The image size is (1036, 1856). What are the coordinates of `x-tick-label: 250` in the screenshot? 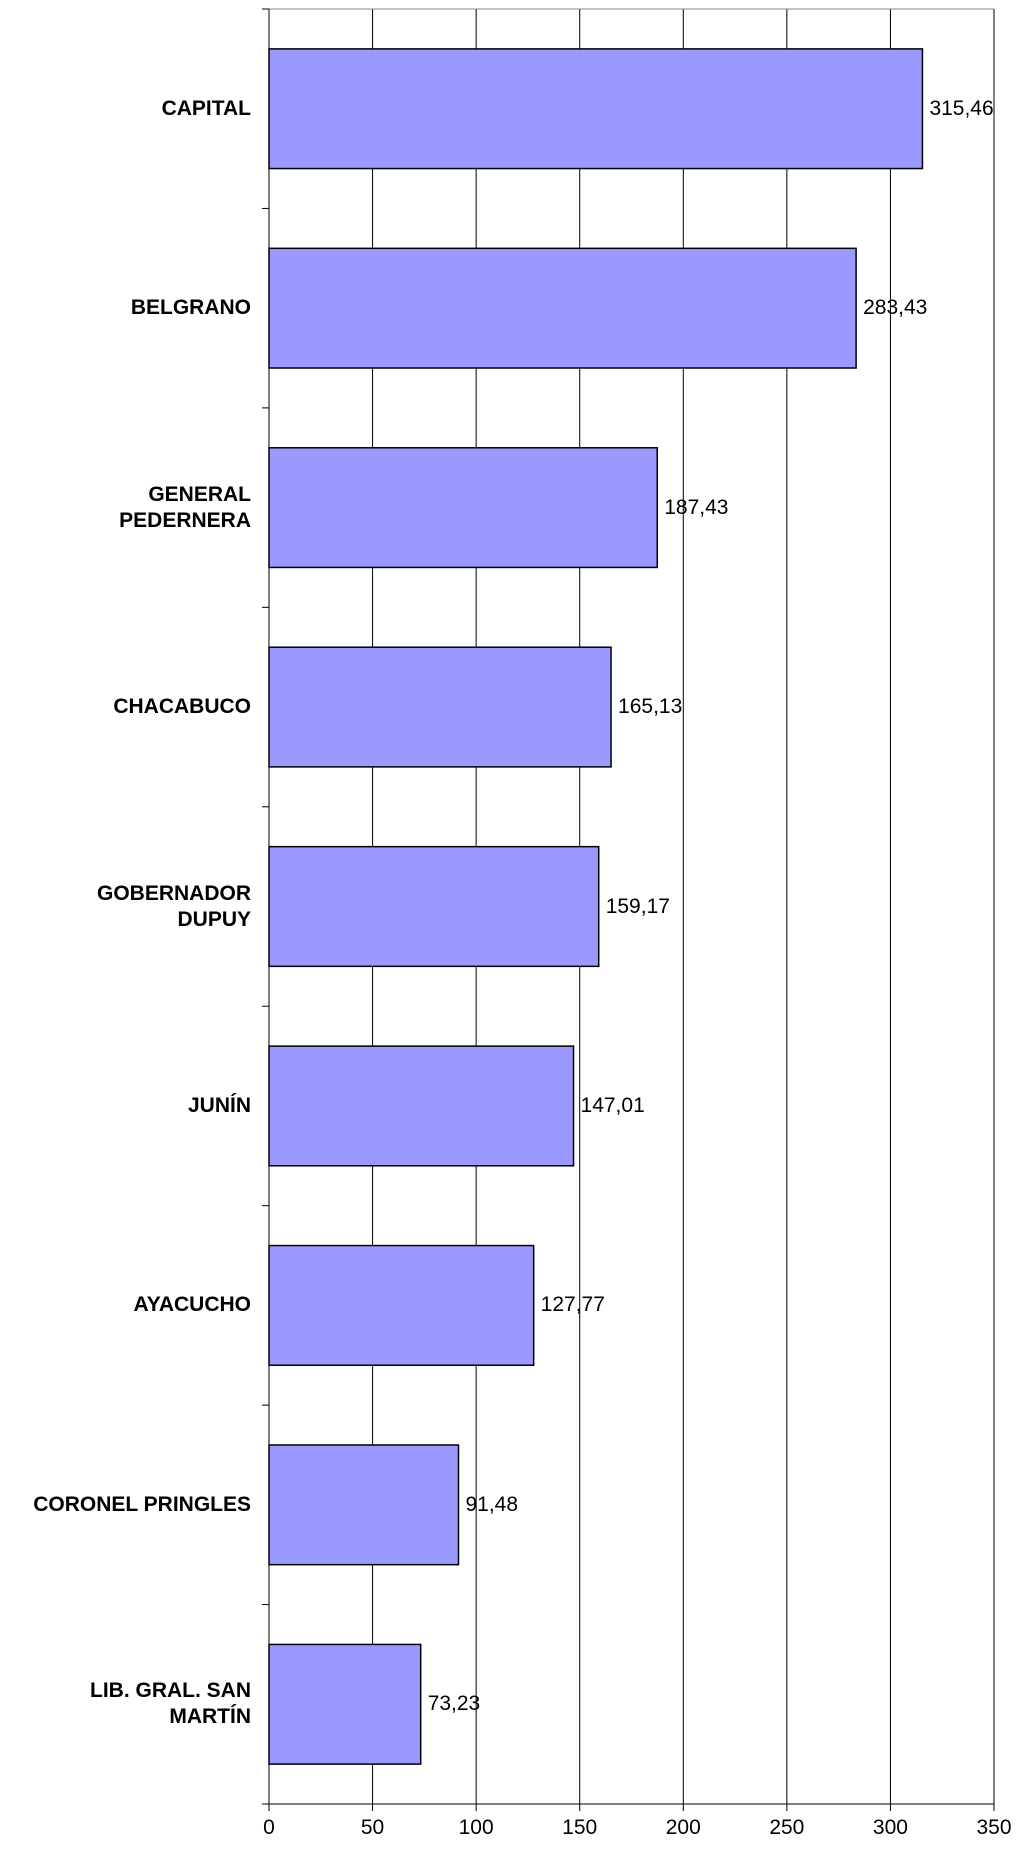 It's located at (787, 1827).